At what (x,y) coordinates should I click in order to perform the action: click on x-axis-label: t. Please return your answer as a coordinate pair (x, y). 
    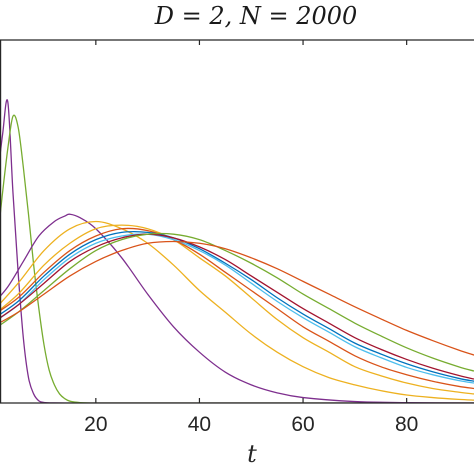
    Looking at the image, I should click on (252, 454).